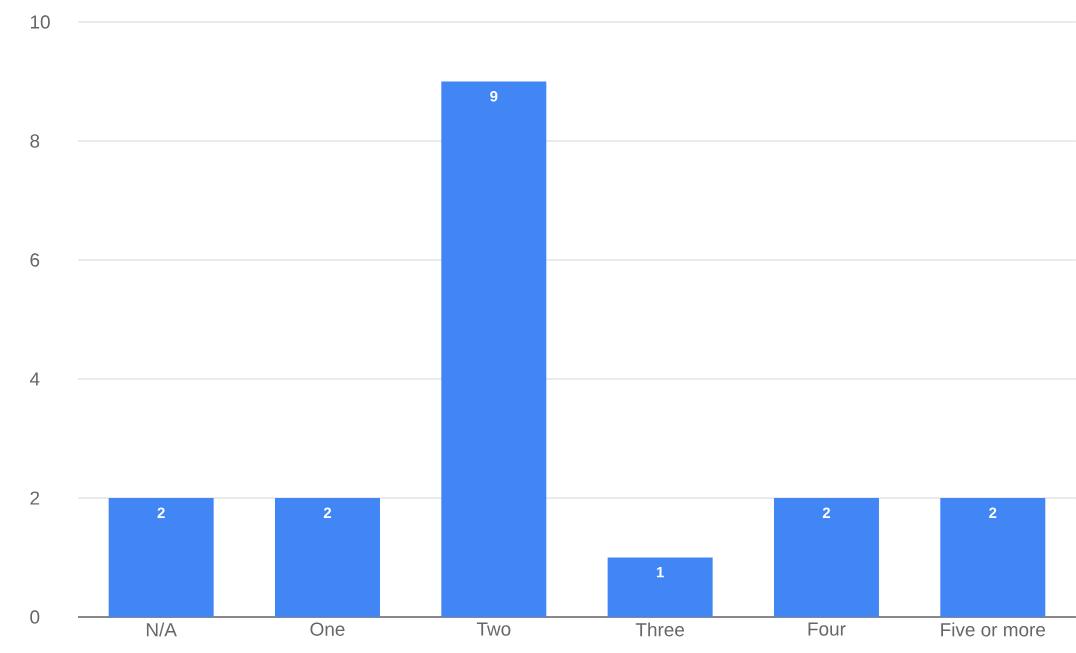 The height and width of the screenshot is (653, 1076). I want to click on y-tick-label: 8, so click(35, 141).